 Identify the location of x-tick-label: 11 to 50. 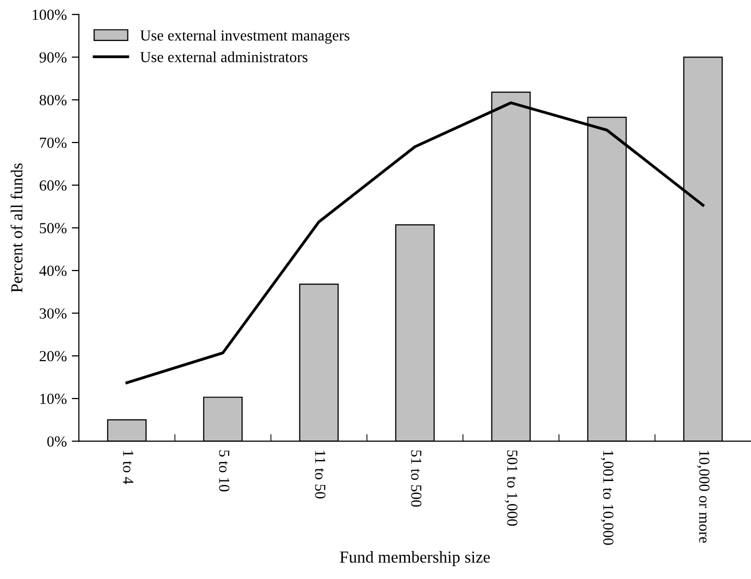
(320, 474).